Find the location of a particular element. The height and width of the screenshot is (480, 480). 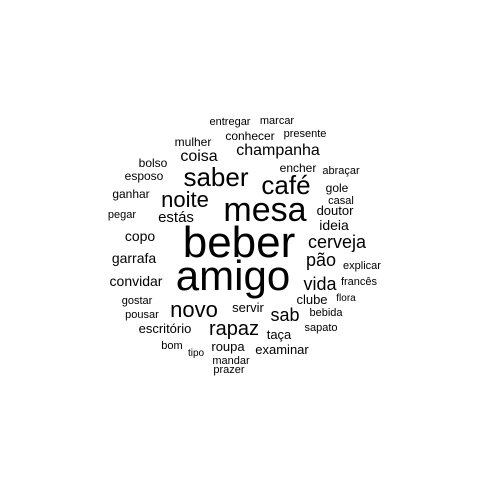

cloud-word: rapaz is located at coordinates (234, 329).